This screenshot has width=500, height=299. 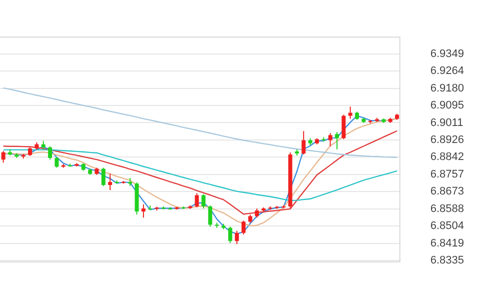 I want to click on y-tick-label: 6.9180, so click(x=447, y=88).